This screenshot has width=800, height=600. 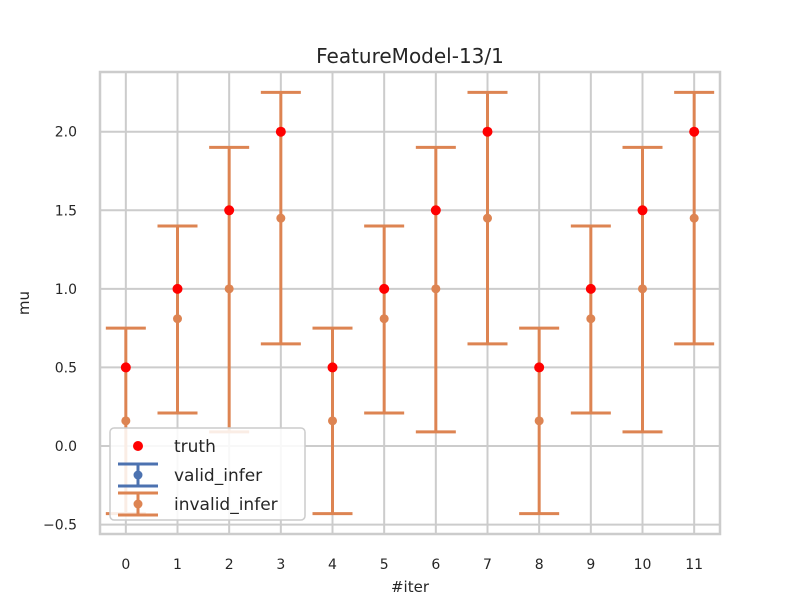 What do you see at coordinates (226, 505) in the screenshot?
I see `legend-label: invalid_infer` at bounding box center [226, 505].